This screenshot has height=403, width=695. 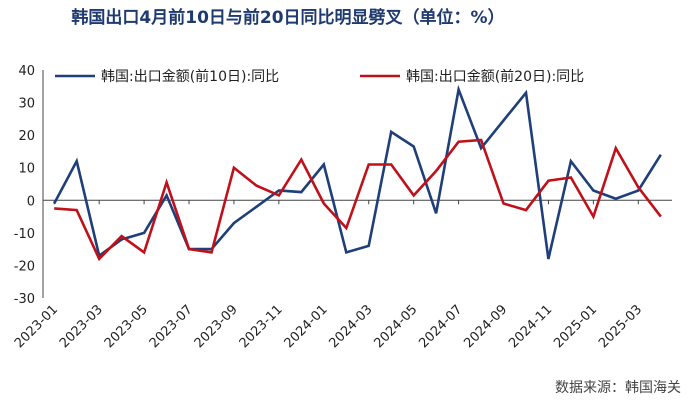 I want to click on chart-title-text: 韩国出口4月前10日与前20日同比明显劈叉（单位：%）, so click(x=288, y=18).